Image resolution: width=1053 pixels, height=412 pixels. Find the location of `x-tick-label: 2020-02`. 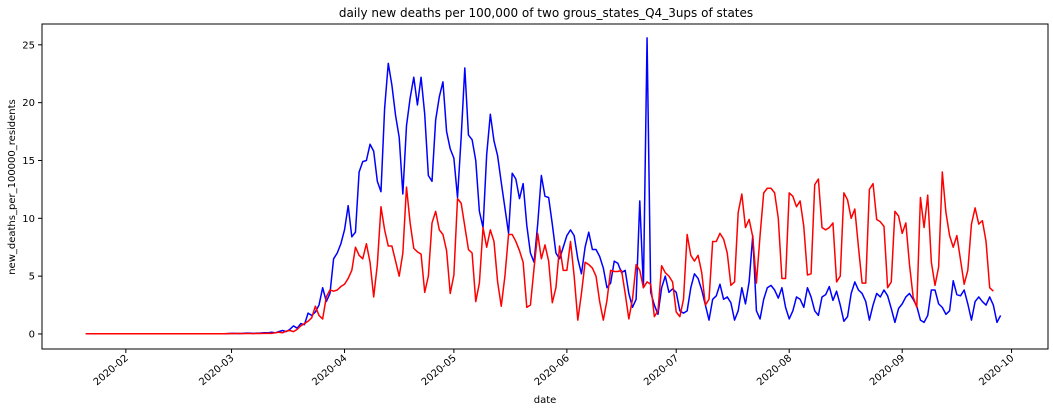

x-tick-label: 2020-02 is located at coordinates (111, 370).